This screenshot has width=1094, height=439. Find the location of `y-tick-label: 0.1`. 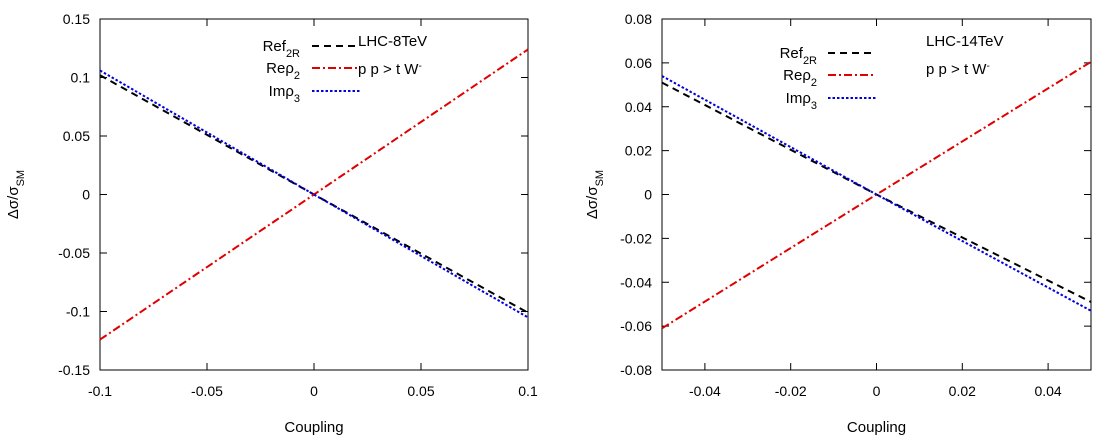

y-tick-label: 0.1 is located at coordinates (81, 78).